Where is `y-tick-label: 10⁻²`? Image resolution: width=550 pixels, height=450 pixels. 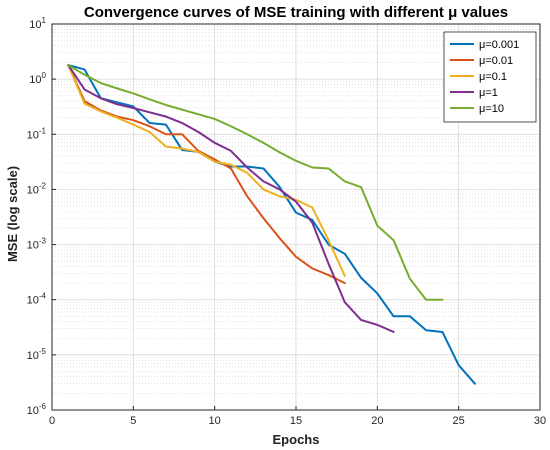 y-tick-label: 10⁻² is located at coordinates (37, 188).